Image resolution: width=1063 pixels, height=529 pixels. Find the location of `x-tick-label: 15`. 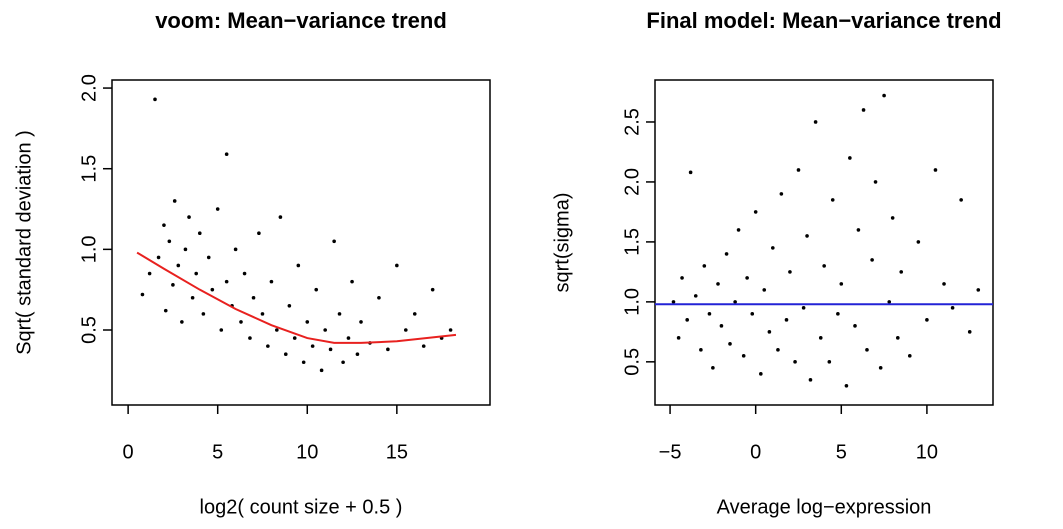

x-tick-label: 15 is located at coordinates (397, 452).